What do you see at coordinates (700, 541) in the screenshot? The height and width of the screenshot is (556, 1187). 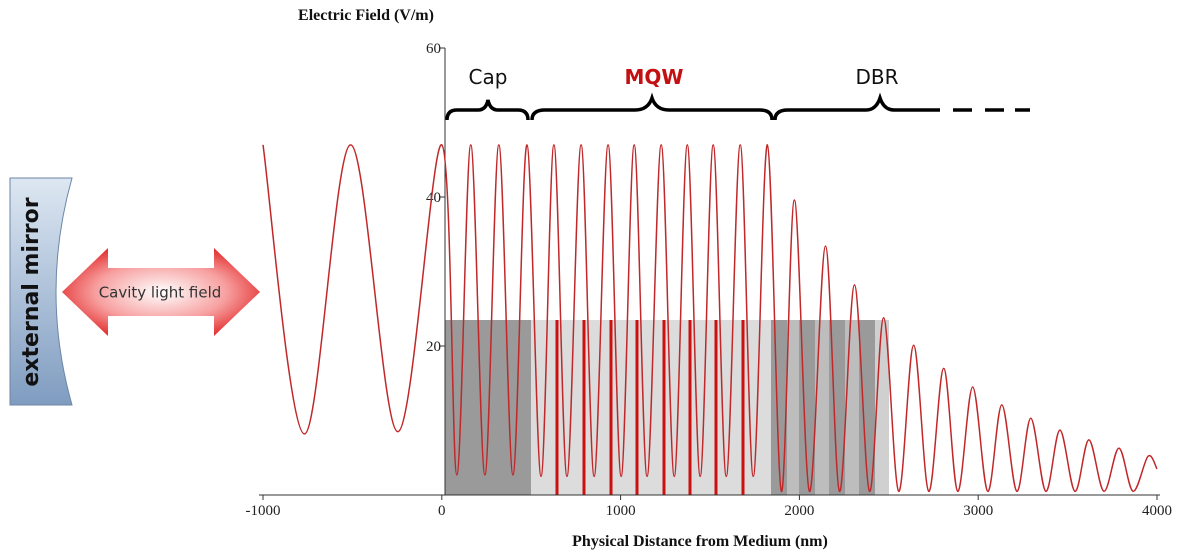 I see `x-axis-label: Physical Distance from Medium (nm)` at bounding box center [700, 541].